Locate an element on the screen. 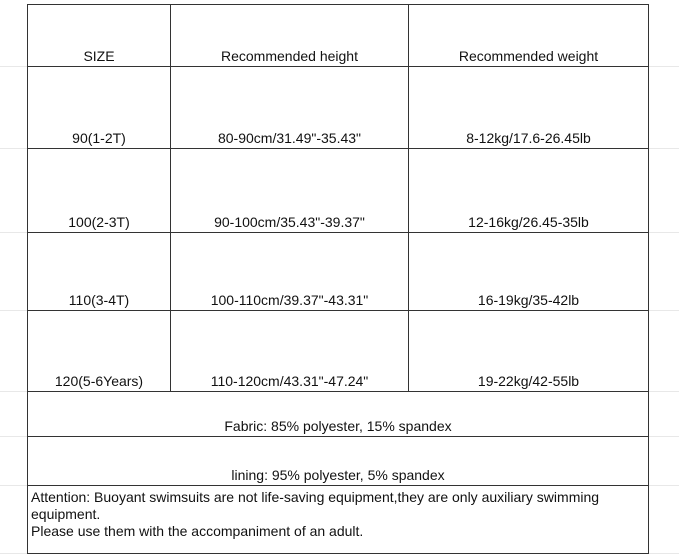 The width and height of the screenshot is (679, 559). height-cell: 80-90cm/31.49"-35.43" is located at coordinates (289, 107).